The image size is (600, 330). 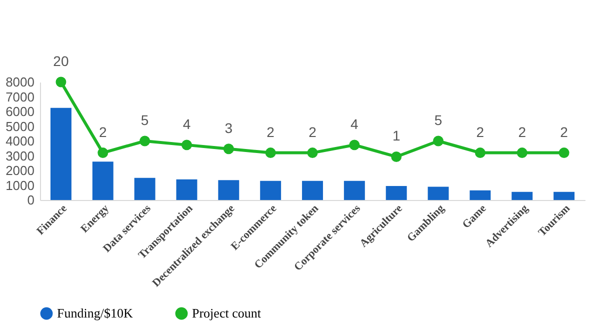 I want to click on legend-label: Funding/$10K, so click(x=95, y=313).